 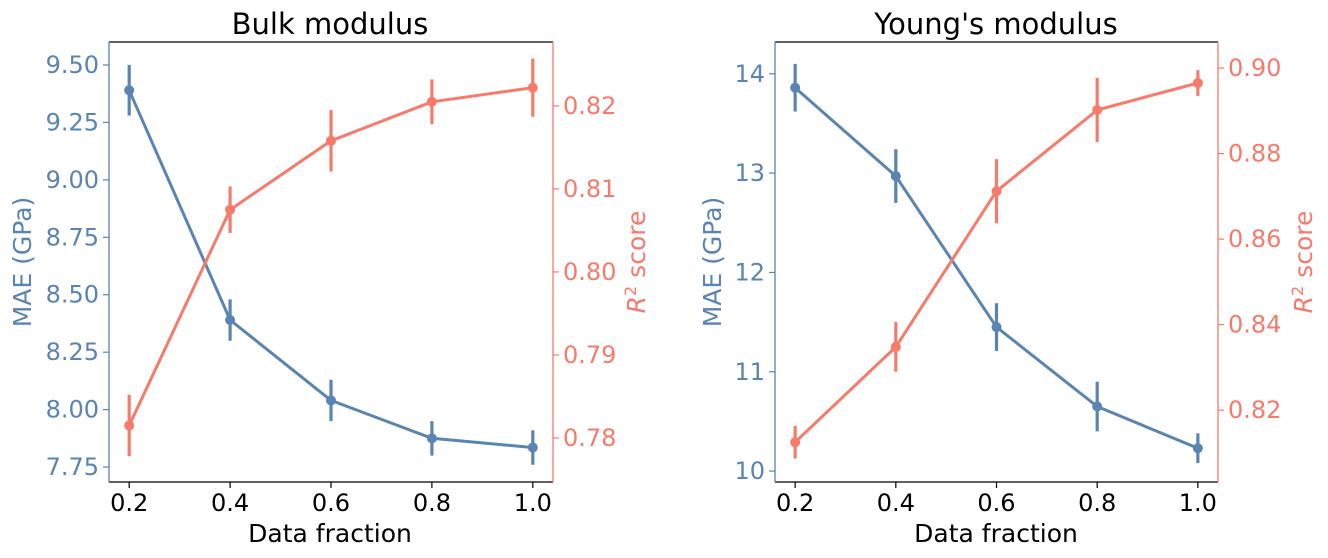 What do you see at coordinates (749, 74) in the screenshot?
I see `left-y-tick-label: 14` at bounding box center [749, 74].